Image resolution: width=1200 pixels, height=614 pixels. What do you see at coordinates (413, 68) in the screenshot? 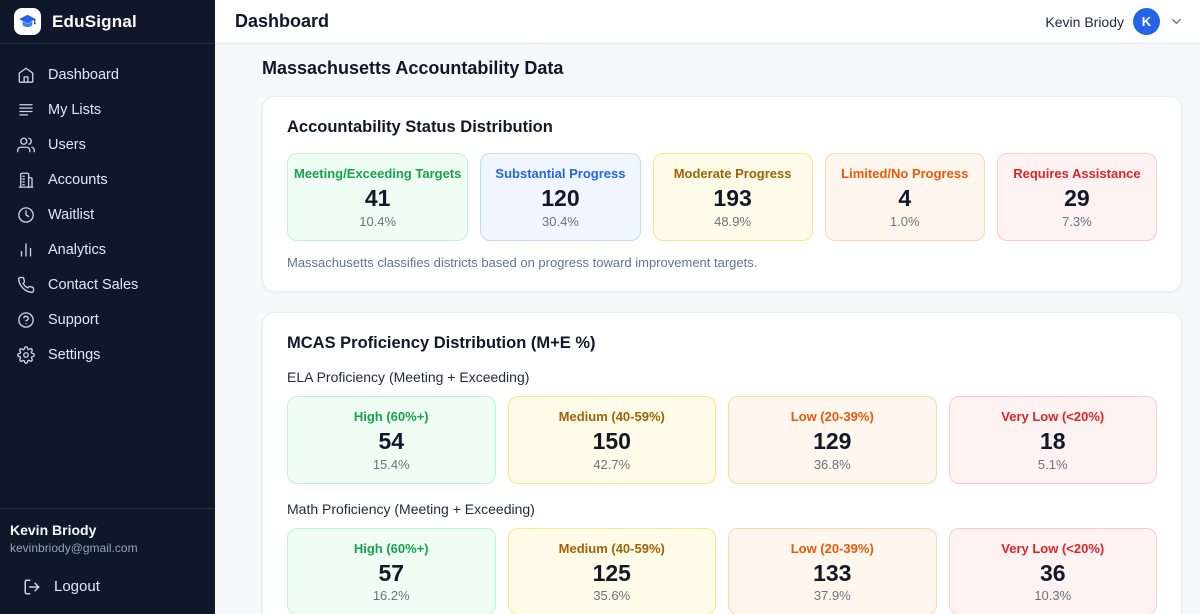
I see `page-title: Massachusetts Accountability Data` at bounding box center [413, 68].